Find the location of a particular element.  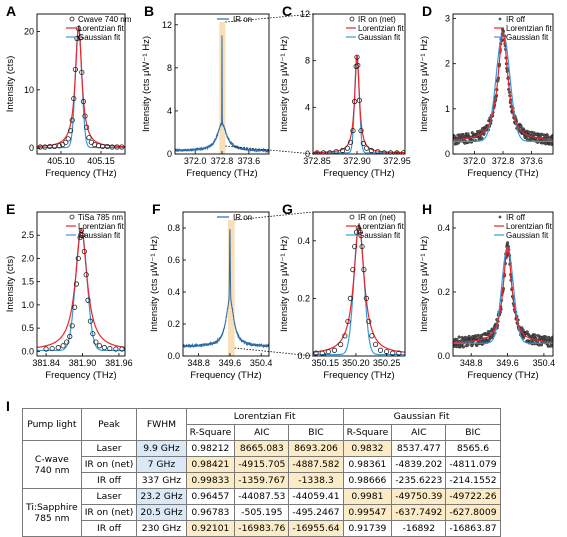

legend-label: IR on is located at coordinates (242, 19).